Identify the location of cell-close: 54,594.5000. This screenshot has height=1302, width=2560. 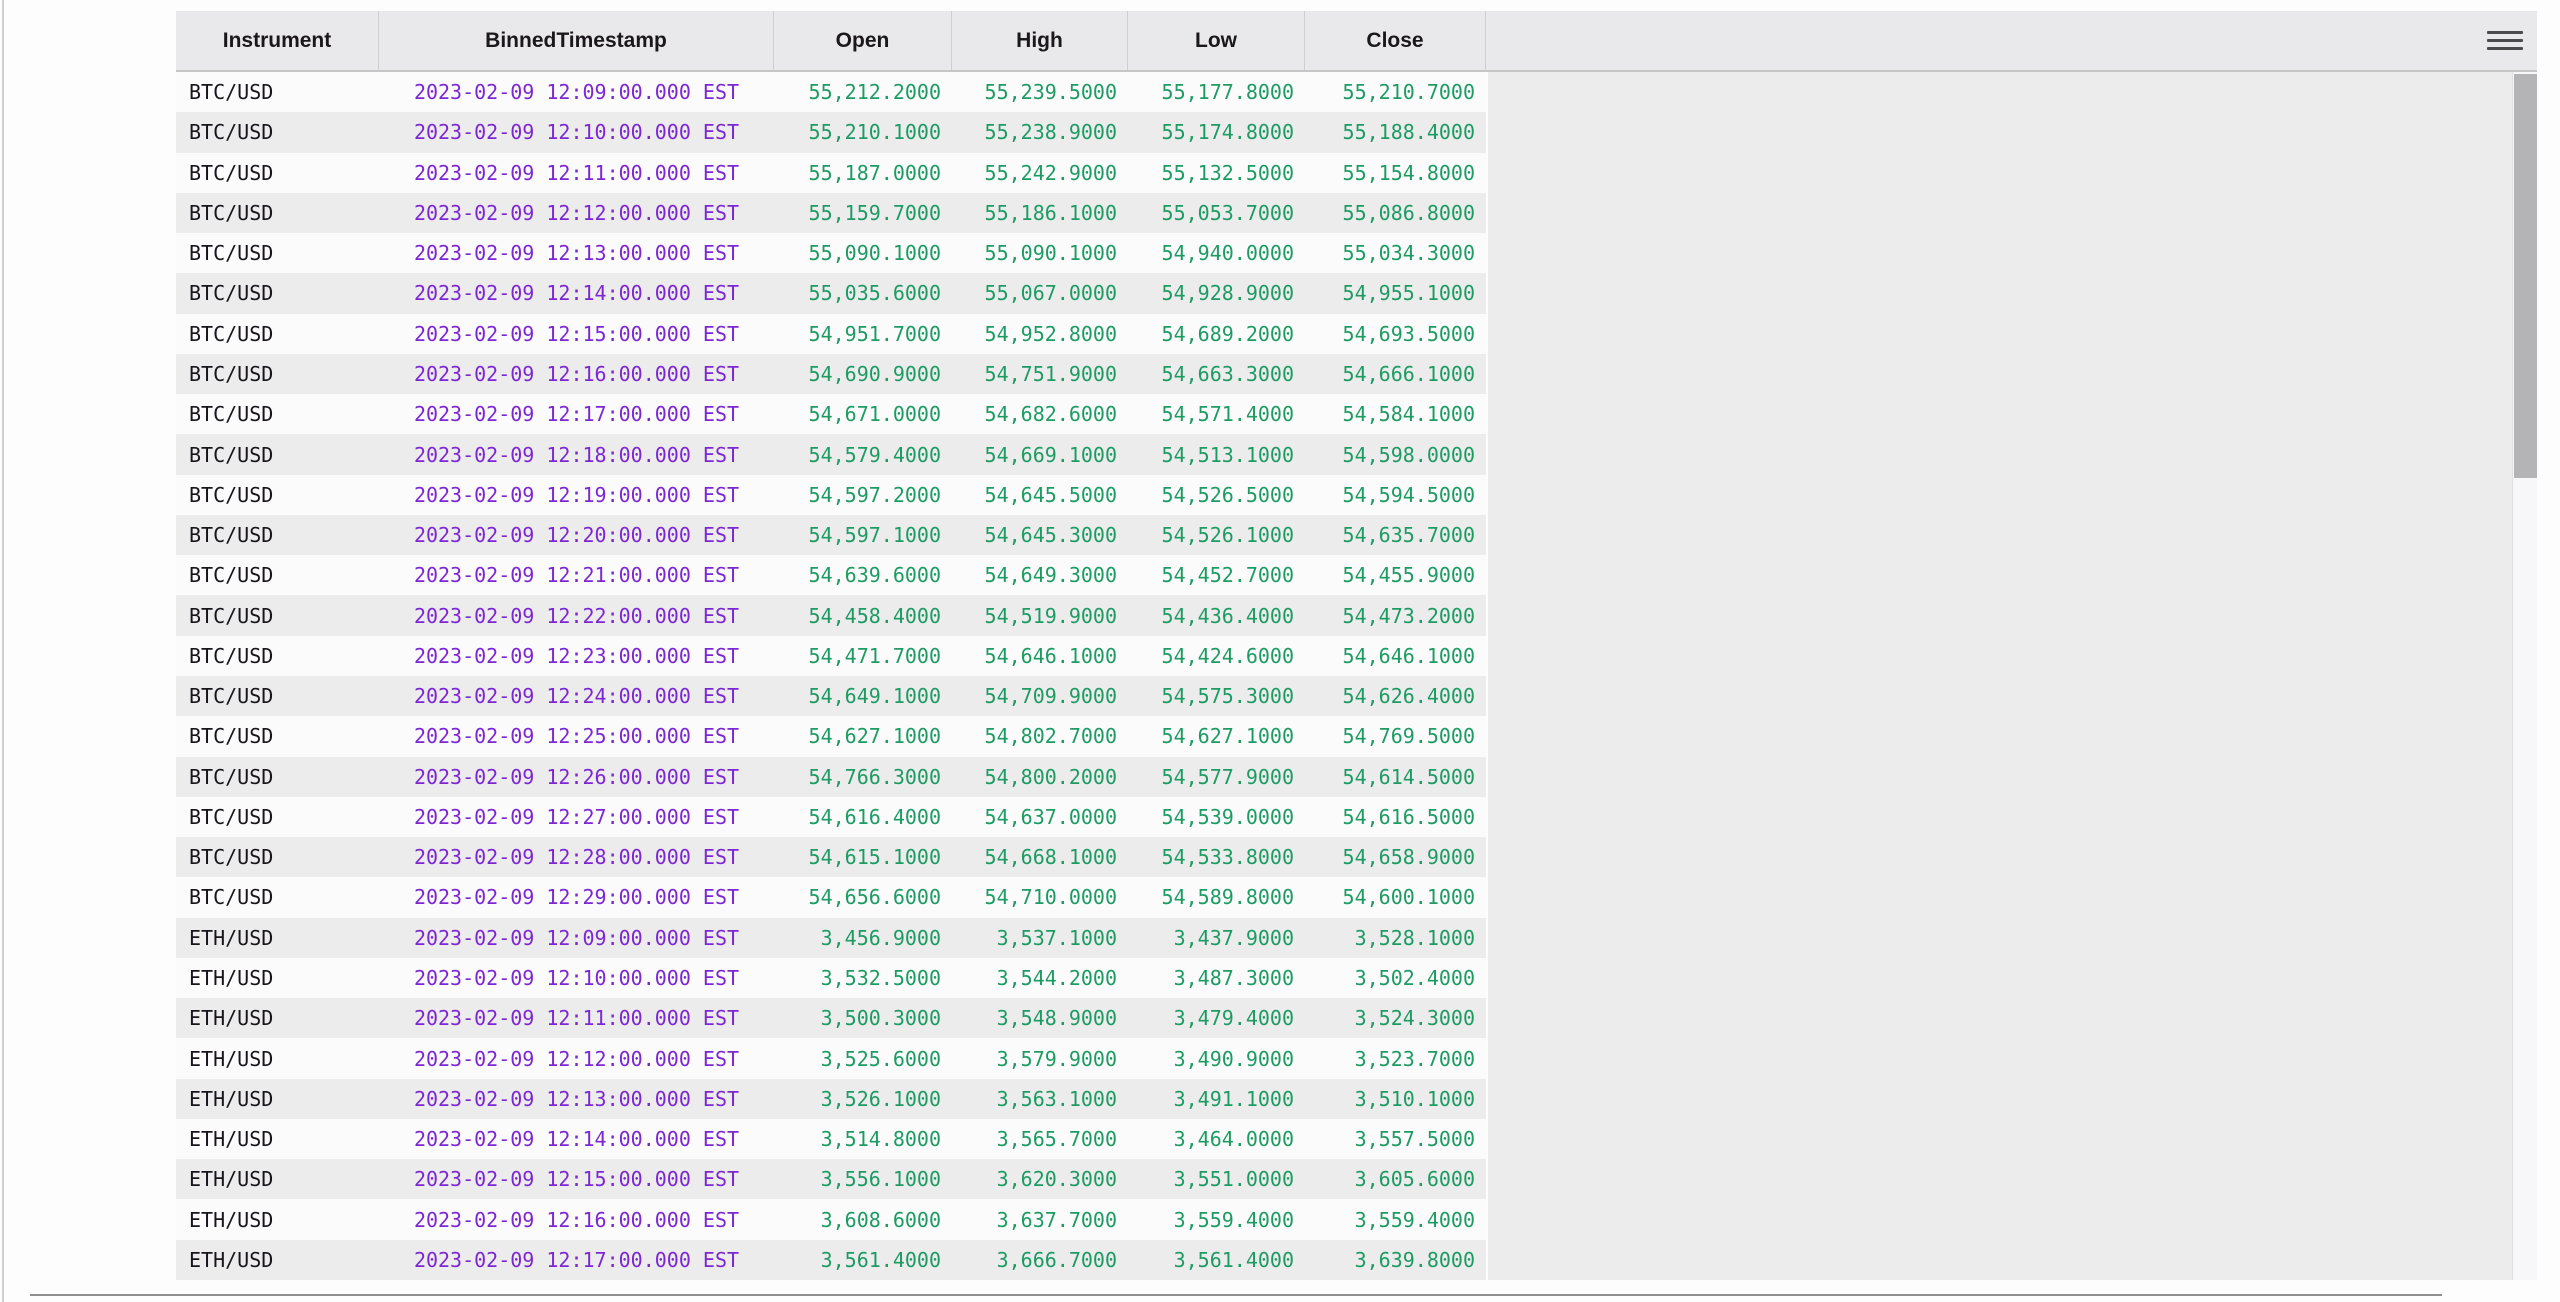
(1408, 494).